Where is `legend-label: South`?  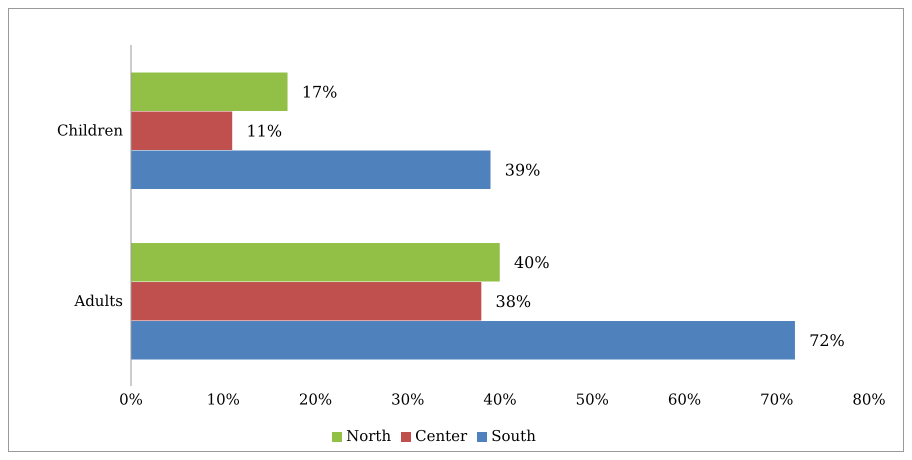
legend-label: South is located at coordinates (513, 436).